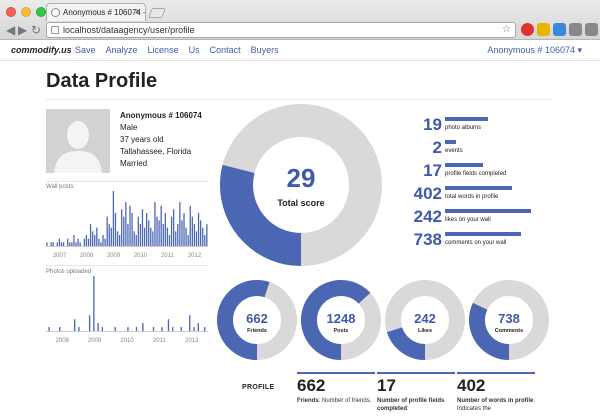  Describe the element at coordinates (506, 29) in the screenshot. I see `bookmark-star-icon: ☆` at that location.